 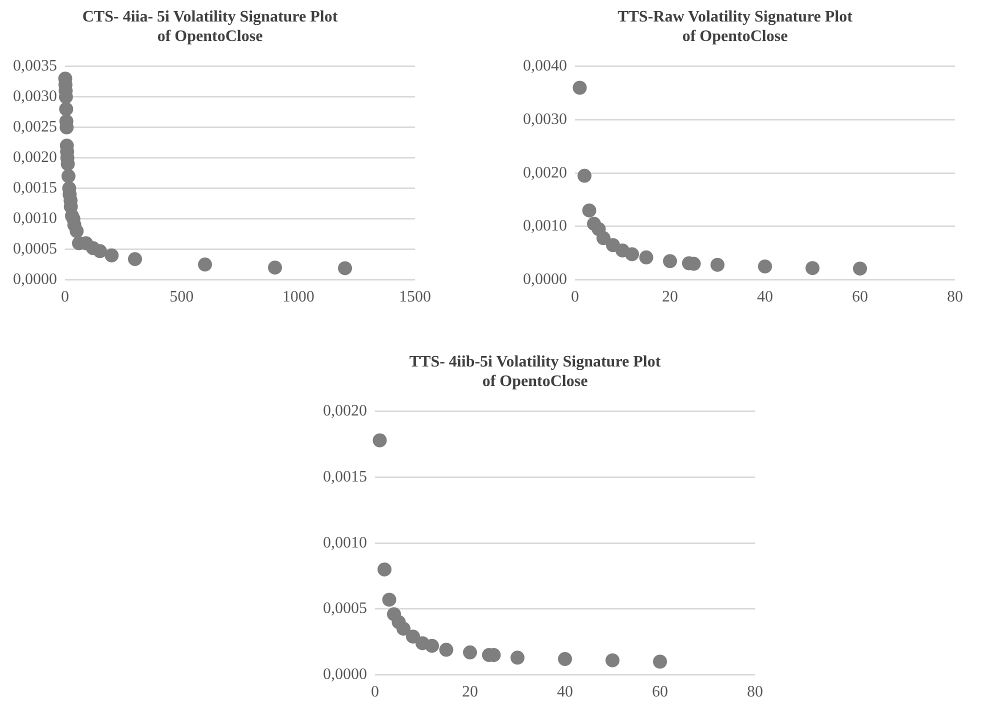 What do you see at coordinates (545, 66) in the screenshot?
I see `y-tick-label: 0,0040` at bounding box center [545, 66].